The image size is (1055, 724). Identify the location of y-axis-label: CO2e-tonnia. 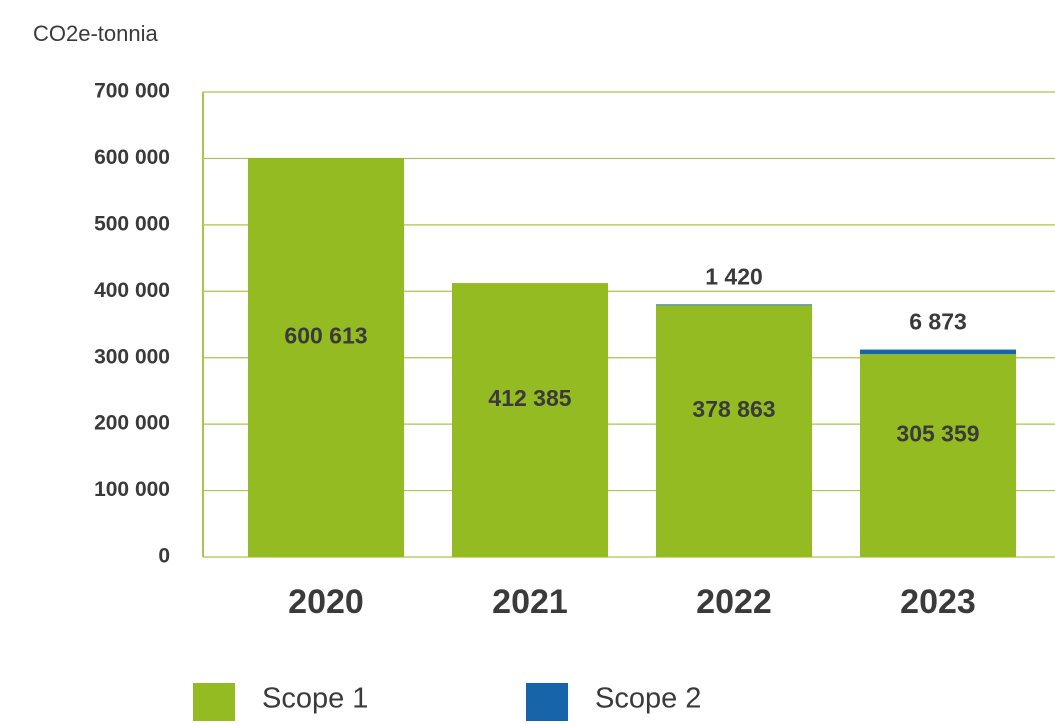
(96, 33).